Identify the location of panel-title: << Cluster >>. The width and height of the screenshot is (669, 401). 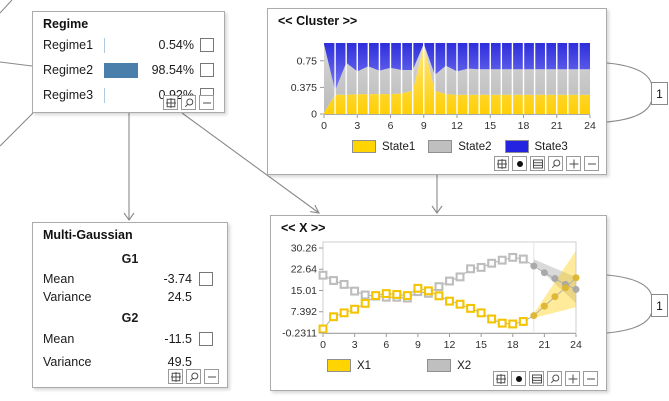
(318, 21).